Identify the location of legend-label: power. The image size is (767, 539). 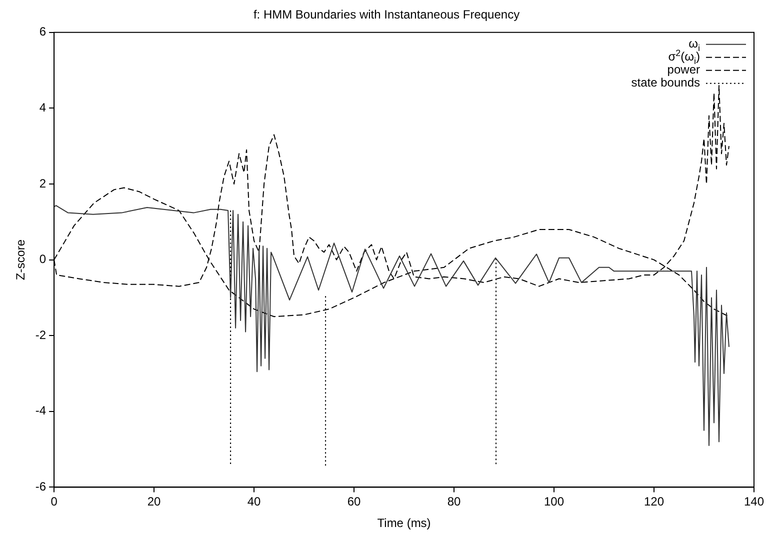
(683, 69).